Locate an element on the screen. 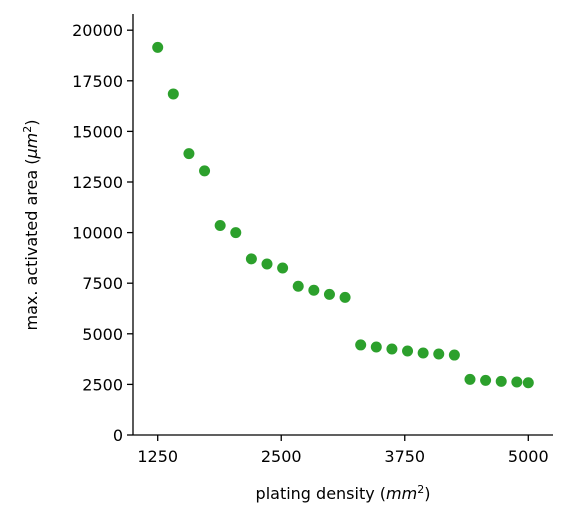  y-tick-label: 0 is located at coordinates (118, 435).